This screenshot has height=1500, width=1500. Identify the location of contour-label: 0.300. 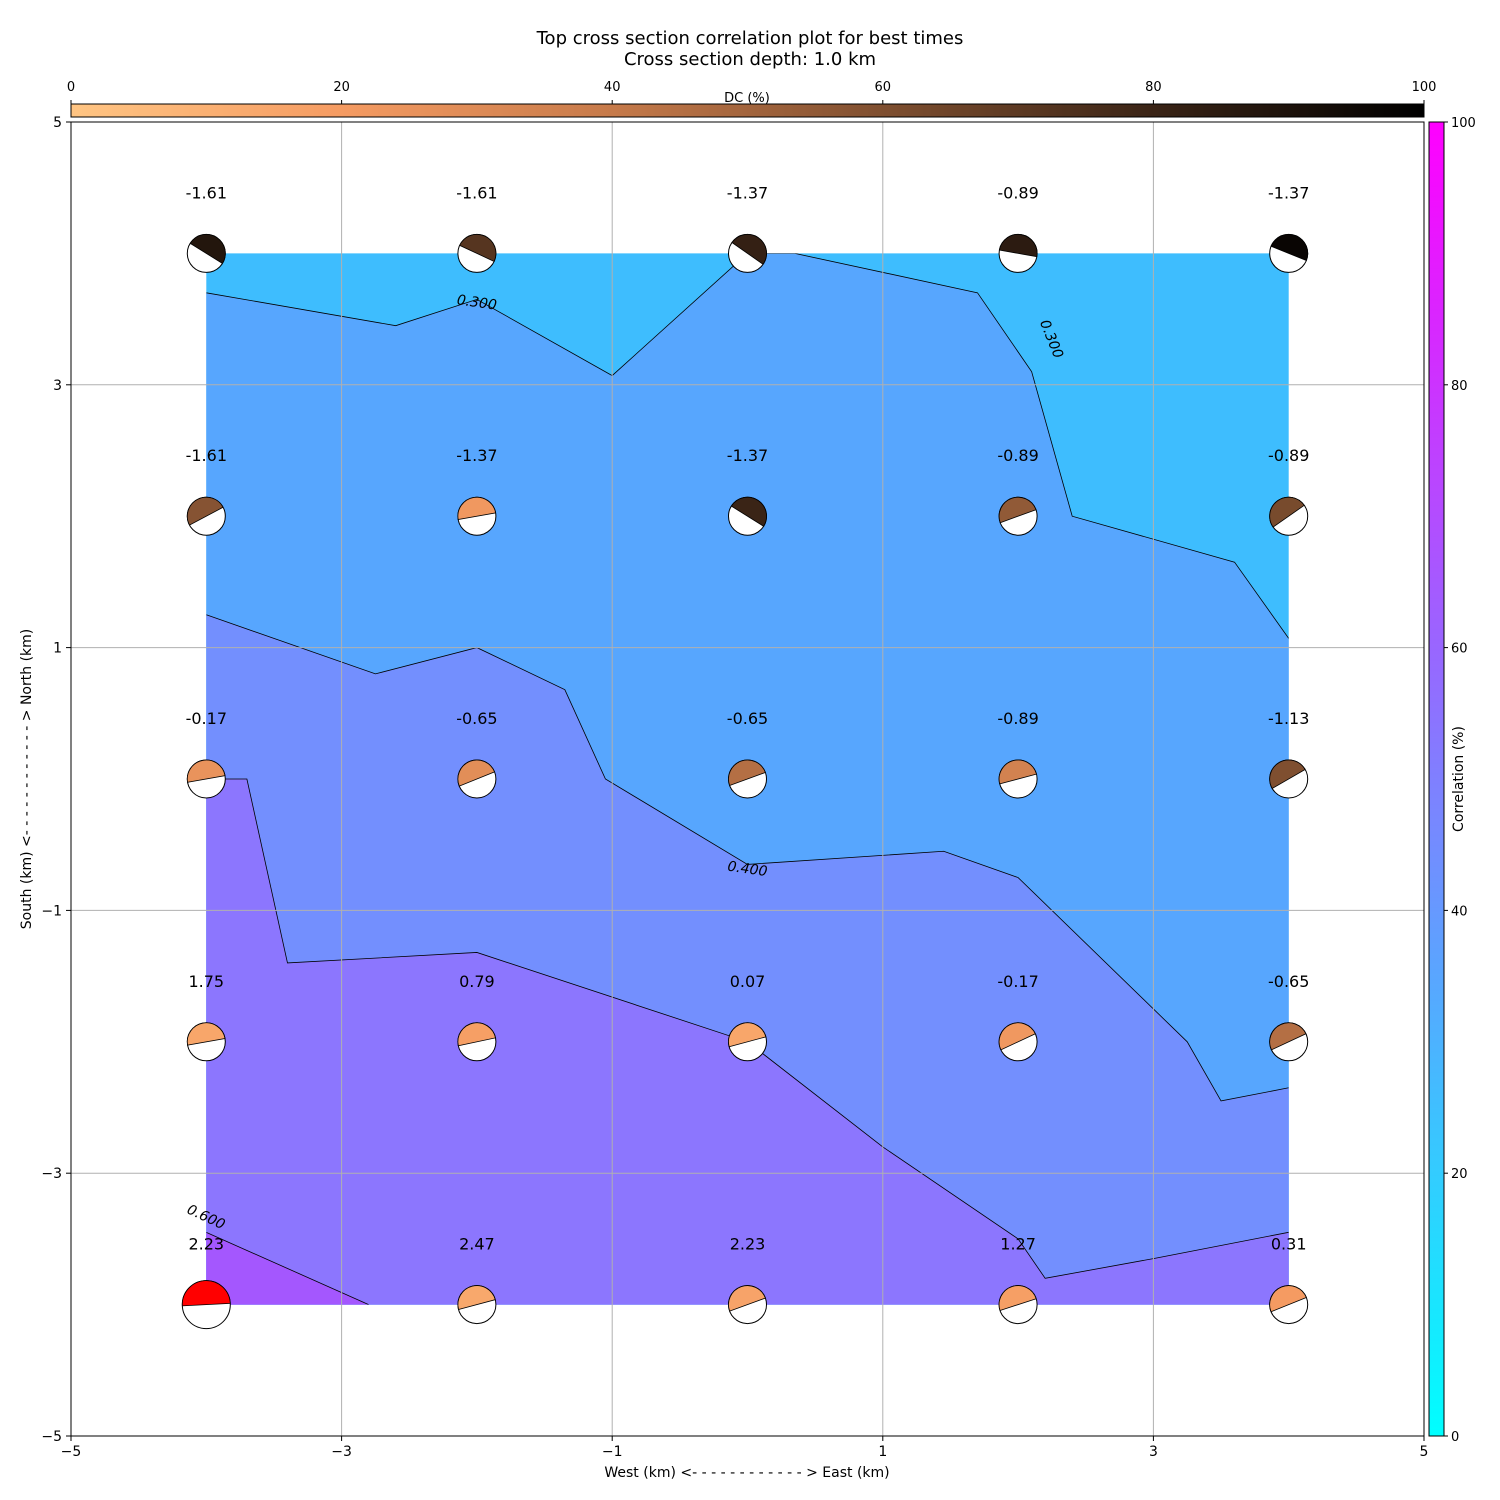
(477, 302).